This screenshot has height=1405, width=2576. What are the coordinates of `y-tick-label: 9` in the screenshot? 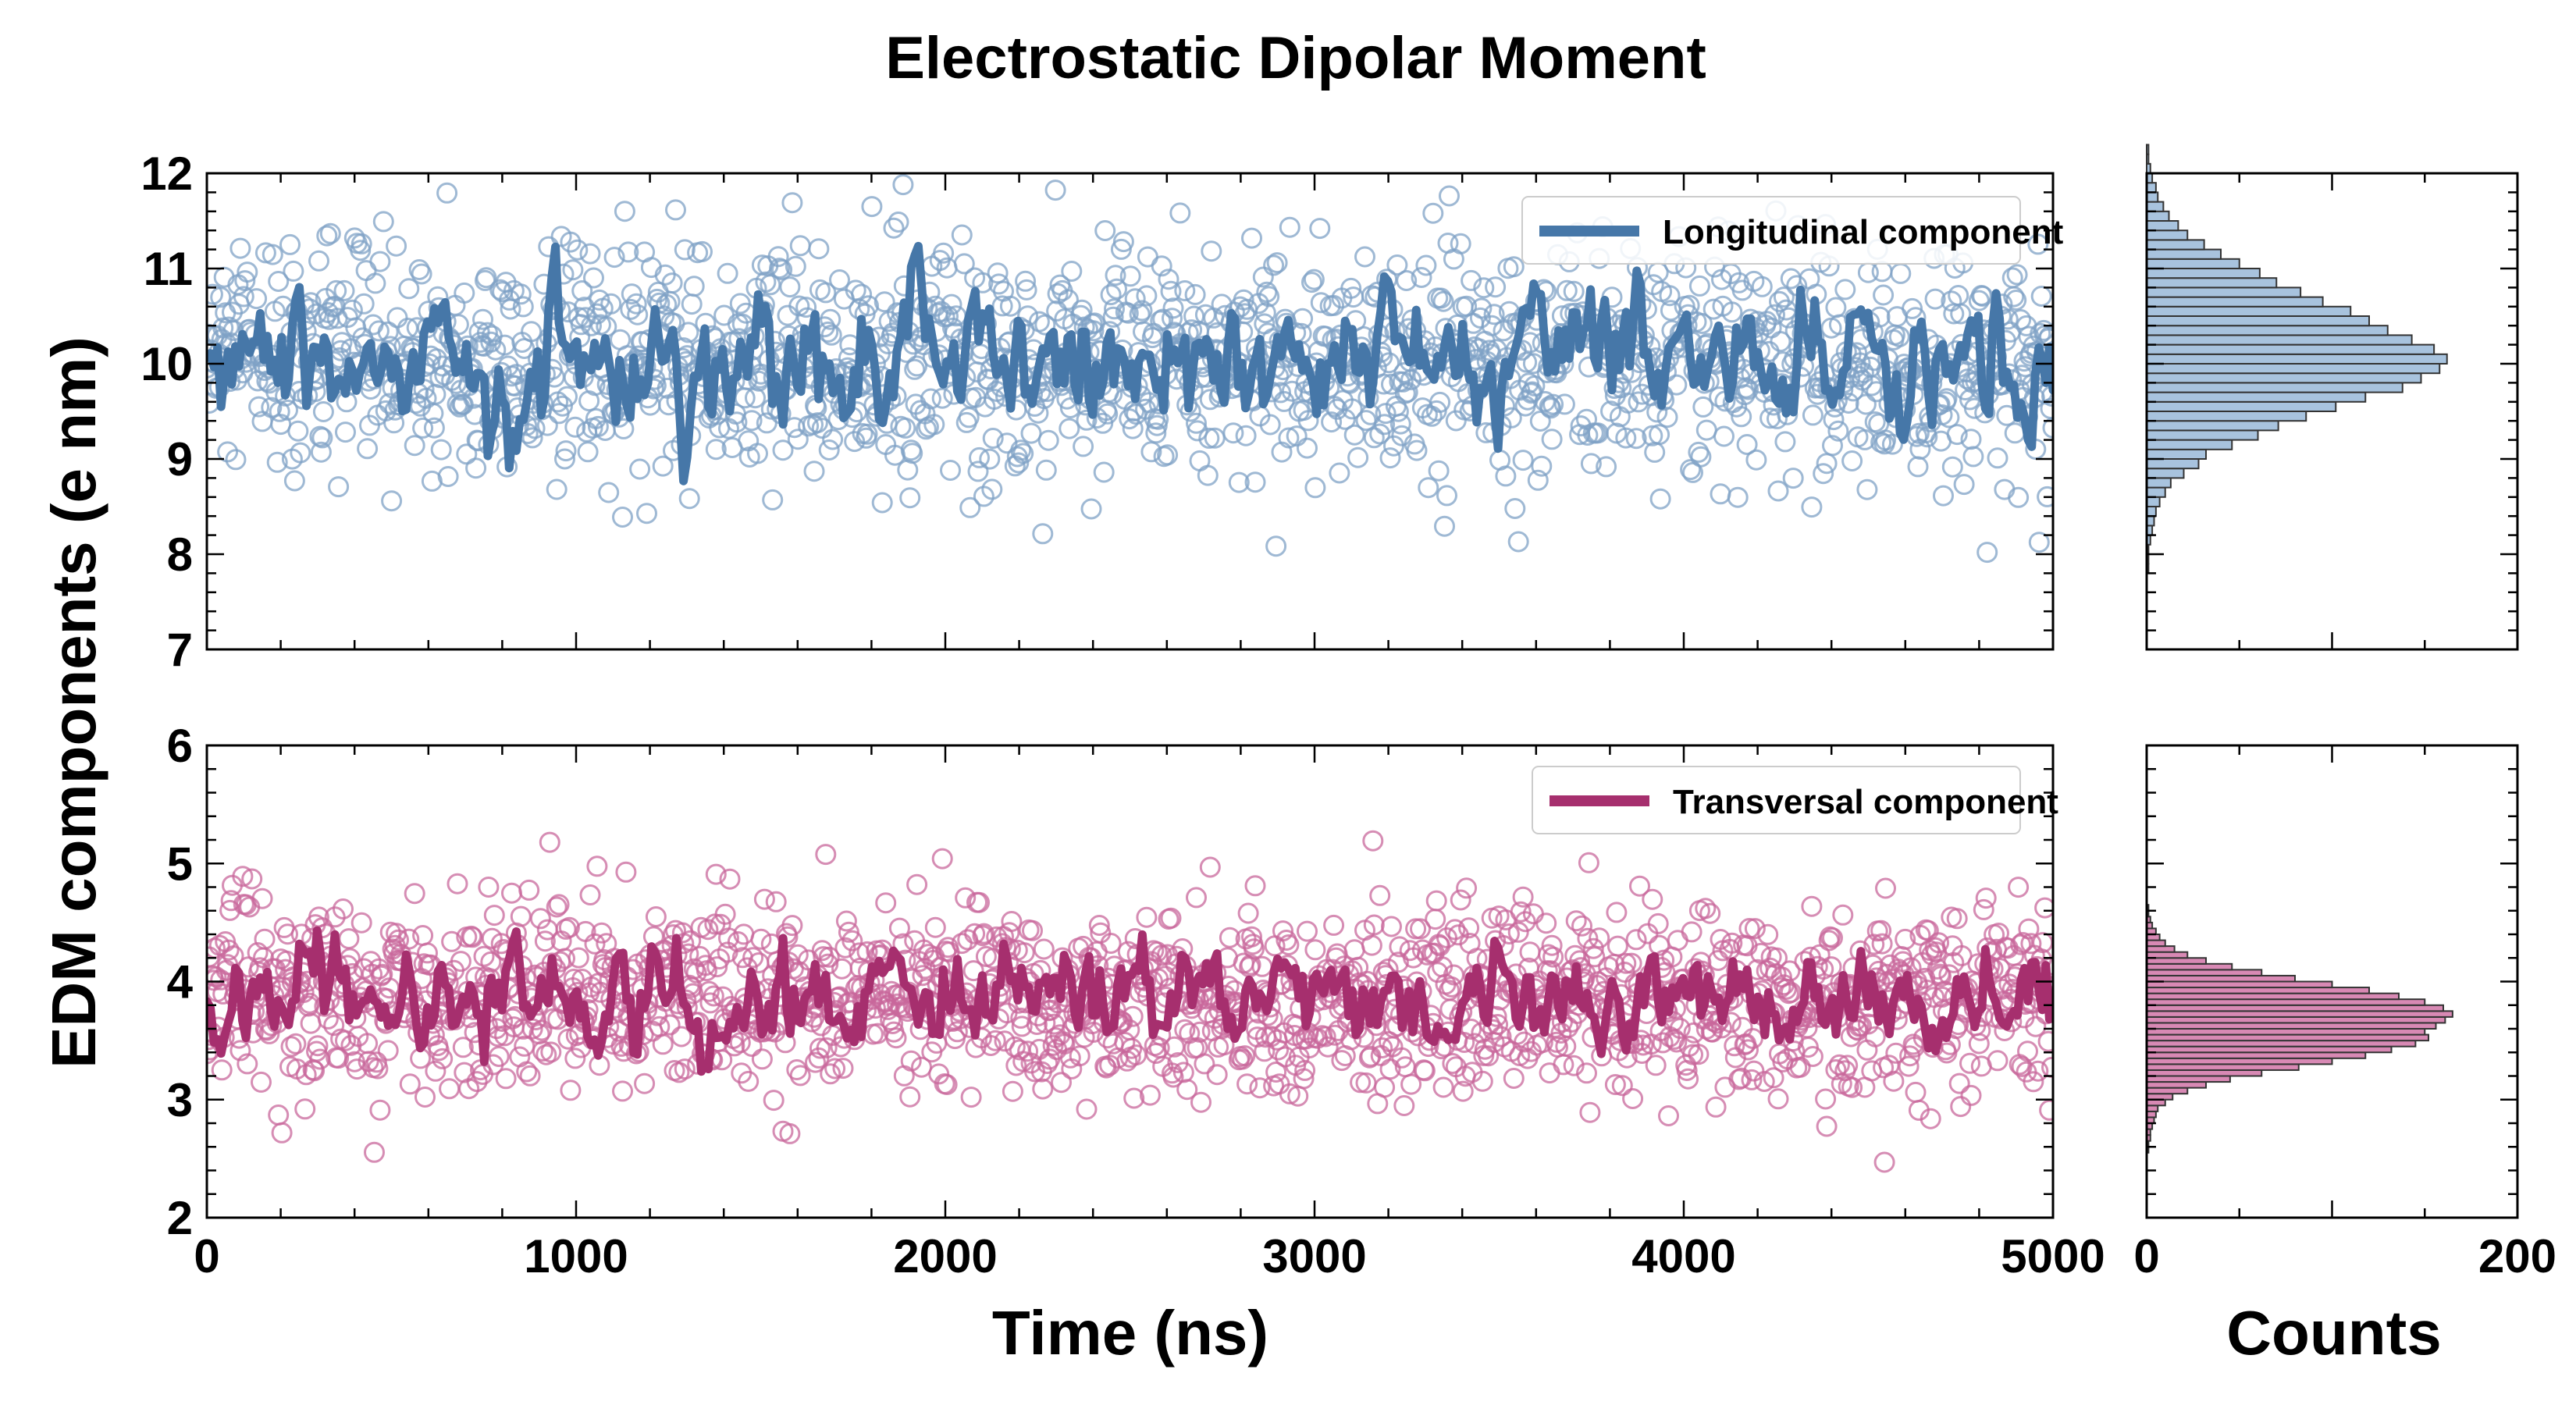 It's located at (180, 459).